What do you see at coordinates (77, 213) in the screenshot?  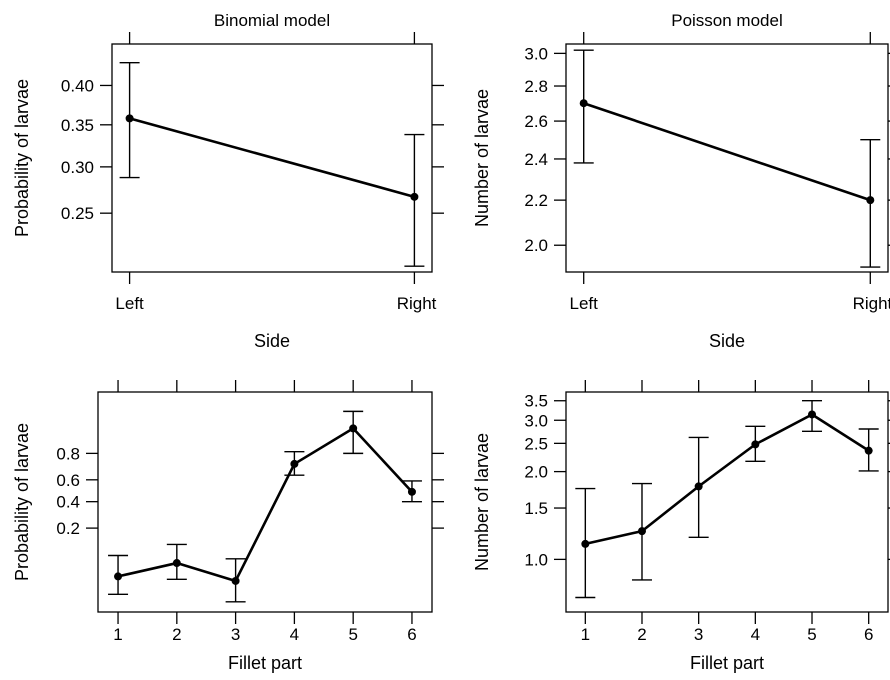 I see `y-tick-label: 0.25` at bounding box center [77, 213].